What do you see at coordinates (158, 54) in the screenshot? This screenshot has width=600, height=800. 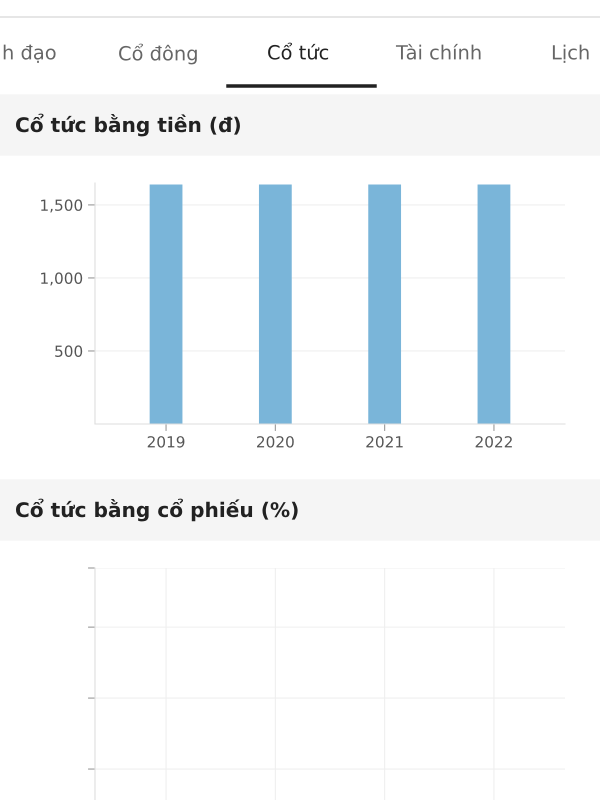 I see `text: Cổ đông` at bounding box center [158, 54].